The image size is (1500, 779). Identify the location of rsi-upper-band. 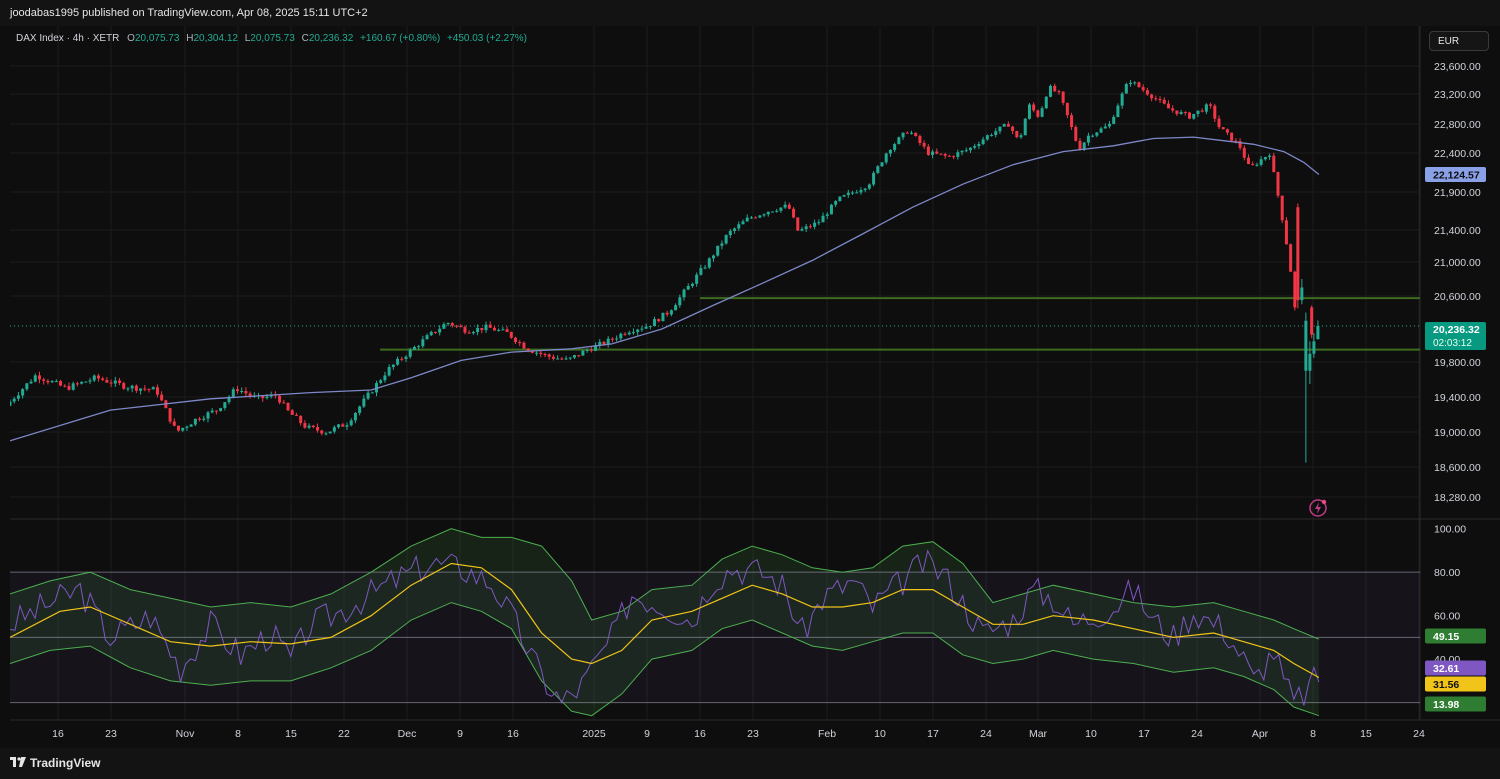
(665, 584).